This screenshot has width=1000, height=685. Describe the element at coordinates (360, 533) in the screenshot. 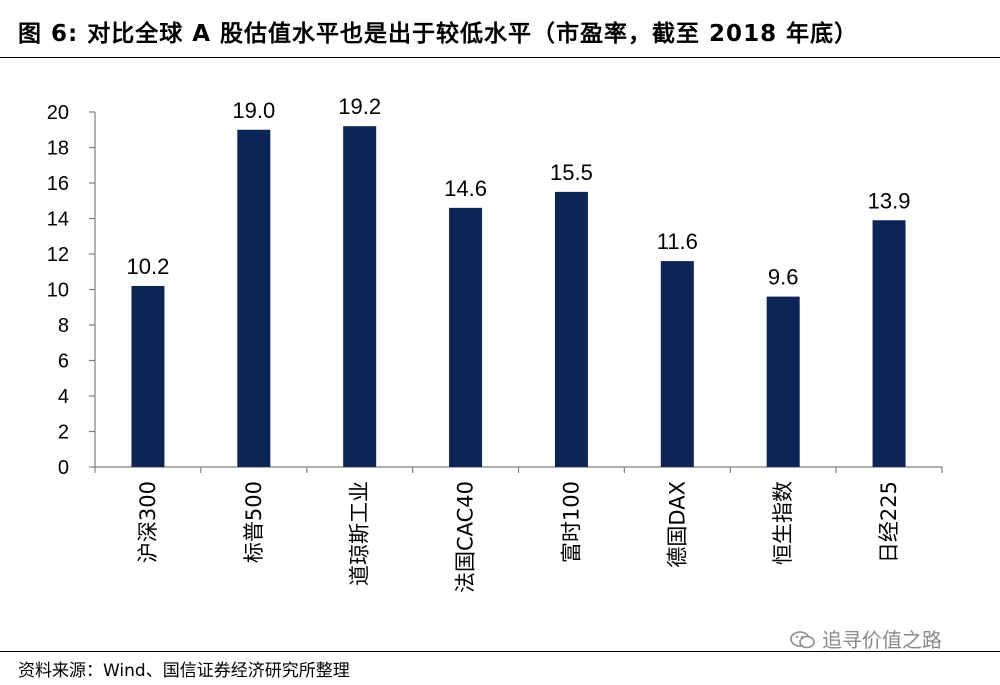

I see `category-label: 道琼斯工业` at that location.